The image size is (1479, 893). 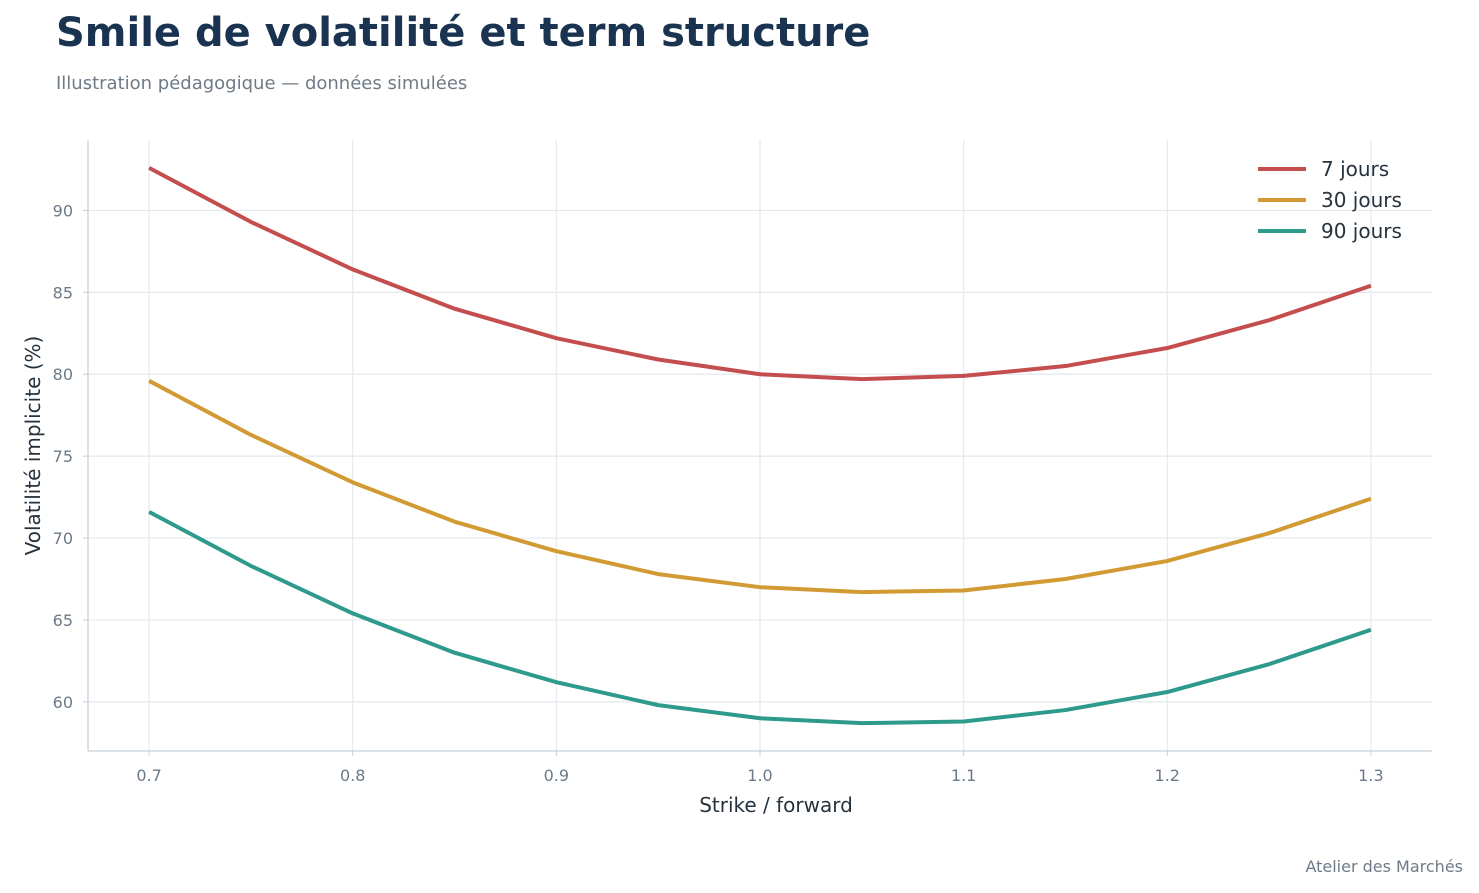 I want to click on y-tick-label: 80, so click(x=63, y=374).